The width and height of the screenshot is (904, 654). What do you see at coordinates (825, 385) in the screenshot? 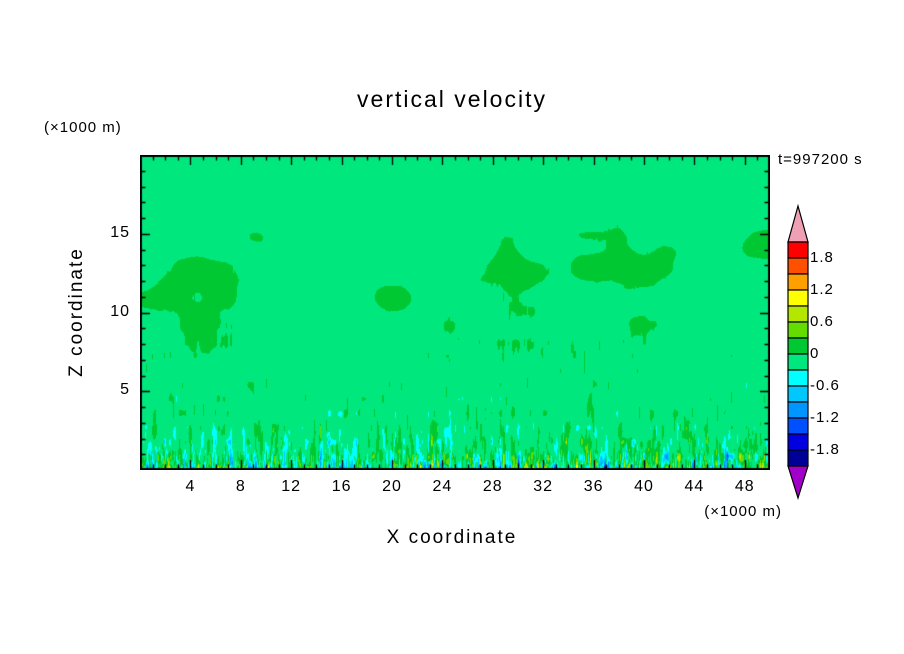
I see `colorbar-tick-label: -0.6` at bounding box center [825, 385].